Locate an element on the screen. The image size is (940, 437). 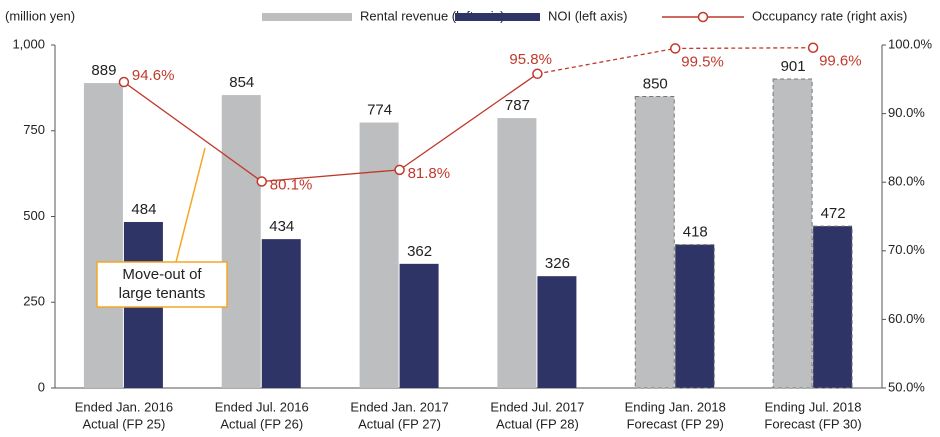
y2-tick-label: 100.0% is located at coordinates (910, 43).